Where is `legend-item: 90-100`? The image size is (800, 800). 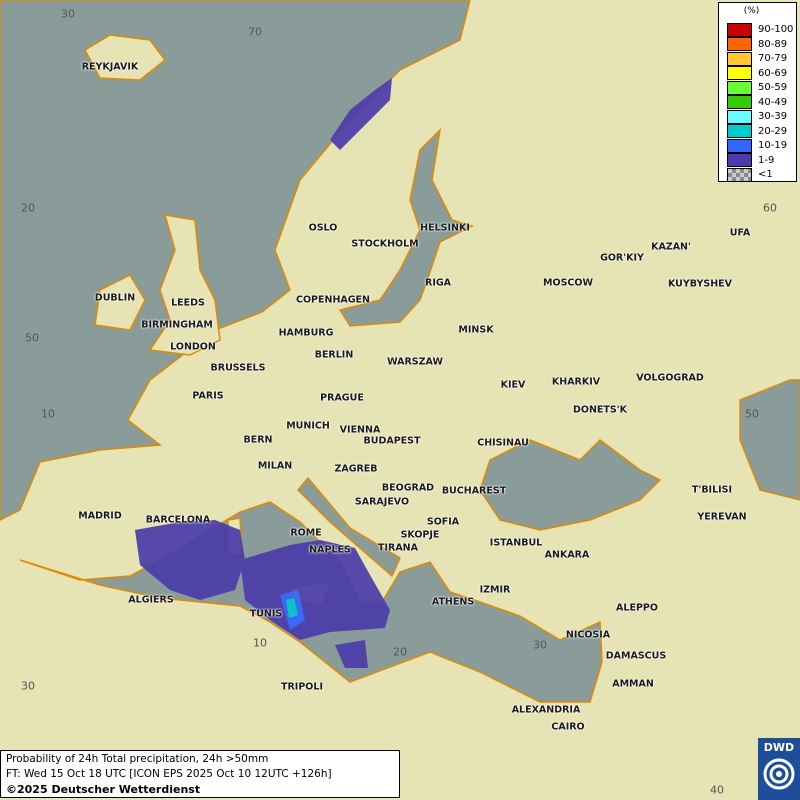
legend-item: 90-100 is located at coordinates (760, 29).